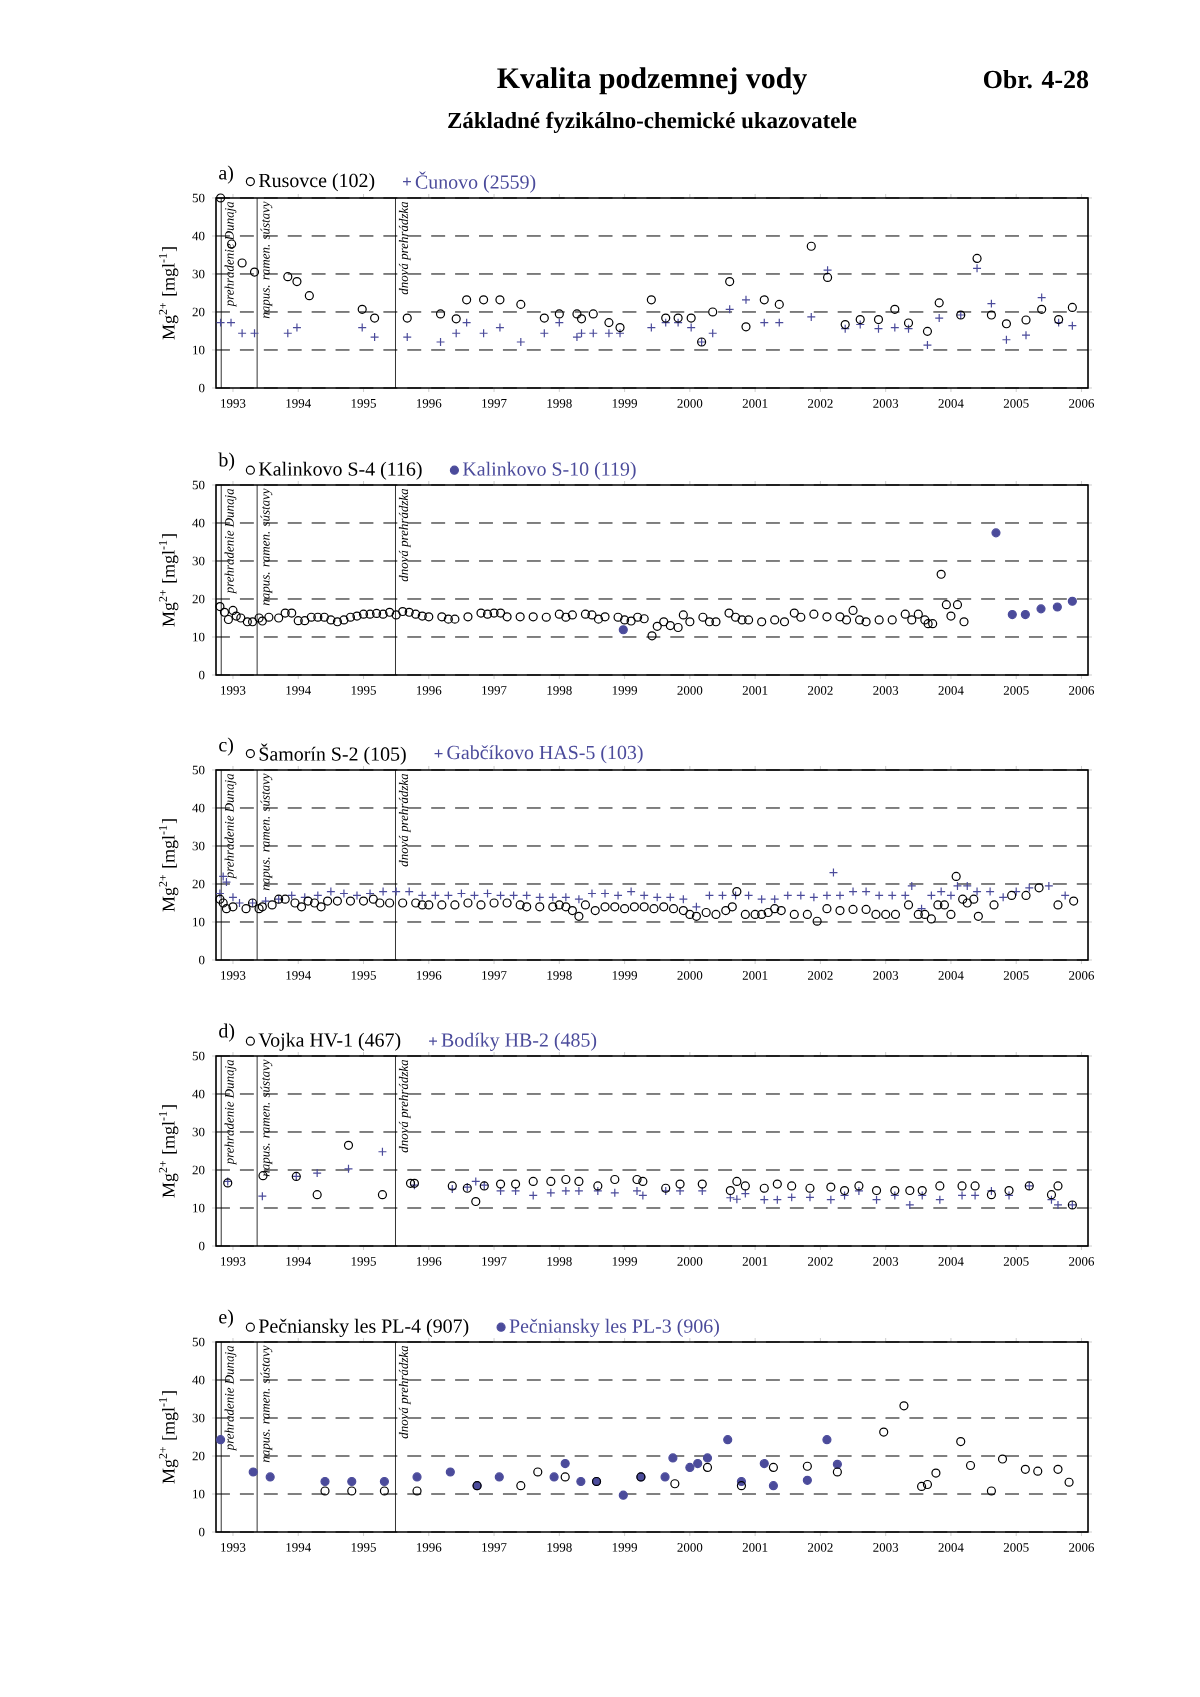 The width and height of the screenshot is (1200, 1697). Describe the element at coordinates (755, 975) in the screenshot. I see `x-tick-label: 2001` at that location.